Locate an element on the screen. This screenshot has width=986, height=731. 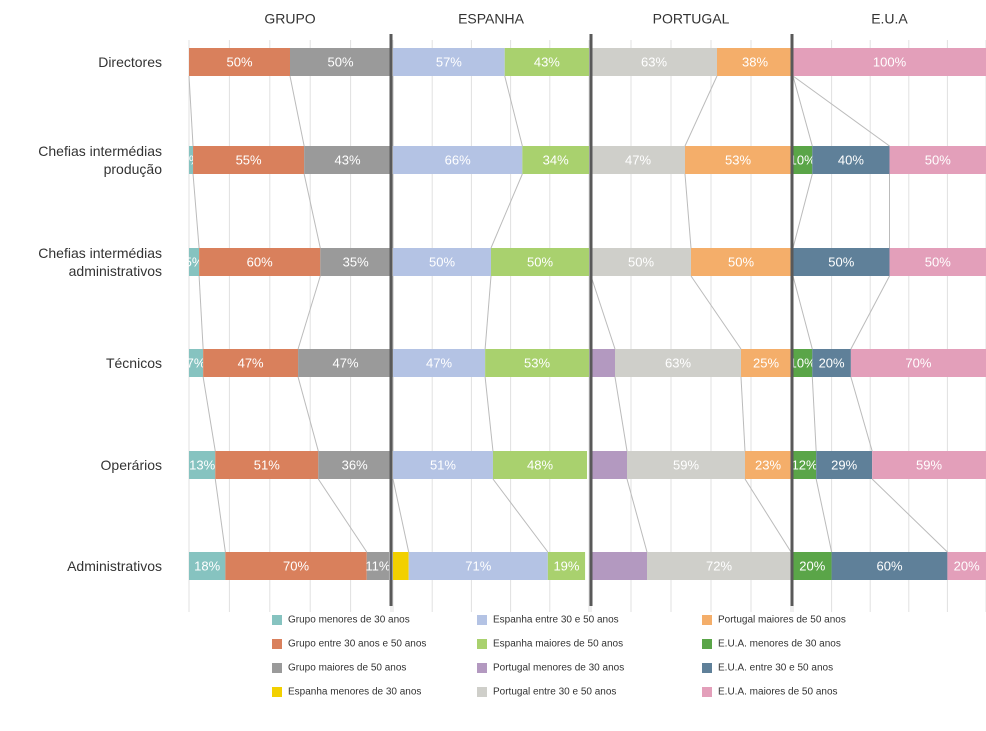
value-label: 100% is located at coordinates (890, 61).